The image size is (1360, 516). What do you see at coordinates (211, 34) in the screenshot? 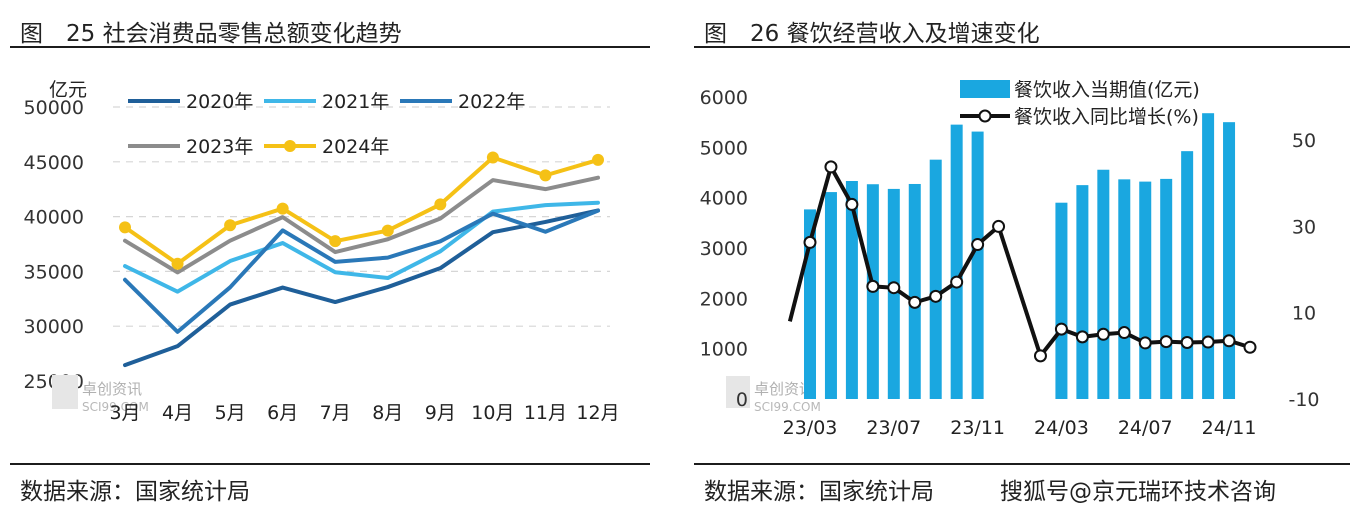
I see `left-chart-title: 图 25 社会消费品零售总额变化趋势` at bounding box center [211, 34].